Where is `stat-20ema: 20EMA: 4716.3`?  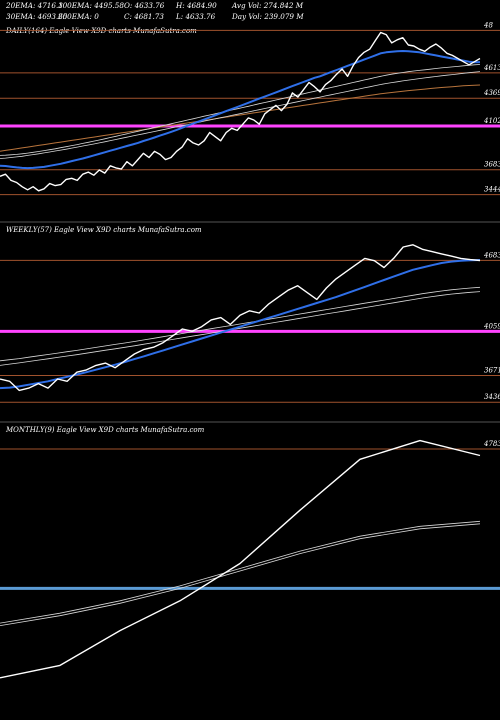 stat-20ema: 20EMA: 4716.3 is located at coordinates (34, 5).